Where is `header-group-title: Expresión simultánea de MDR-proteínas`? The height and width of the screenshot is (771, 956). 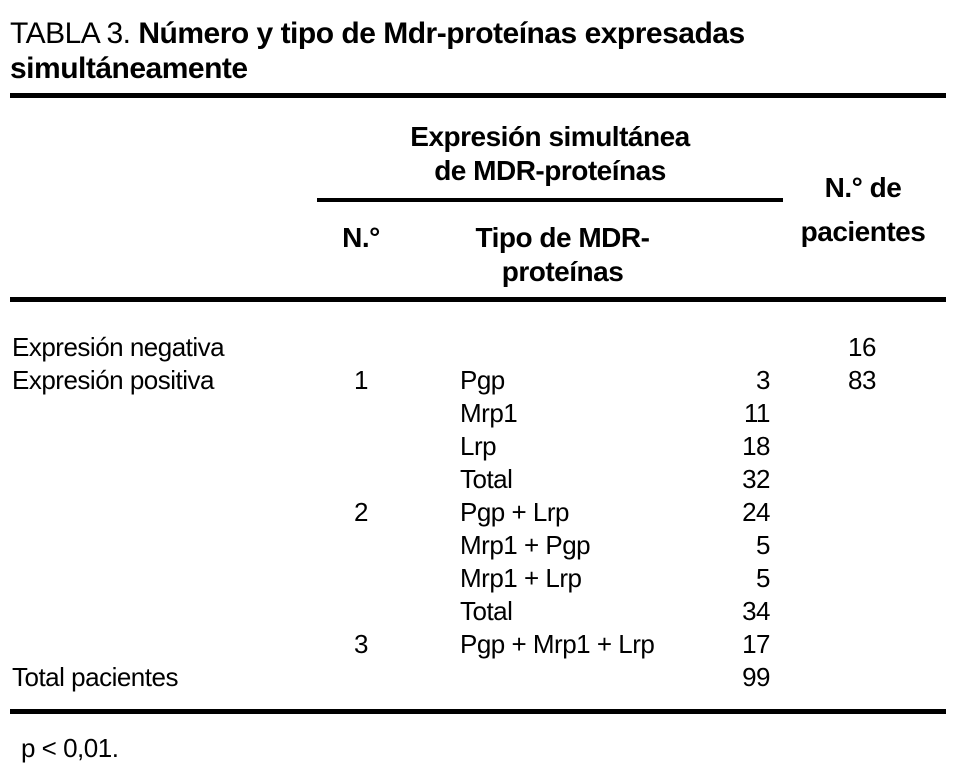
header-group-title: Expresión simultánea de MDR-proteínas is located at coordinates (550, 154).